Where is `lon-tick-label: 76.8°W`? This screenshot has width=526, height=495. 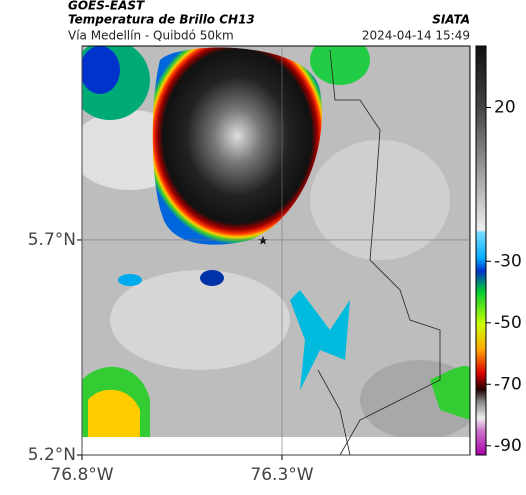 lon-tick-label: 76.8°W is located at coordinates (81, 475).